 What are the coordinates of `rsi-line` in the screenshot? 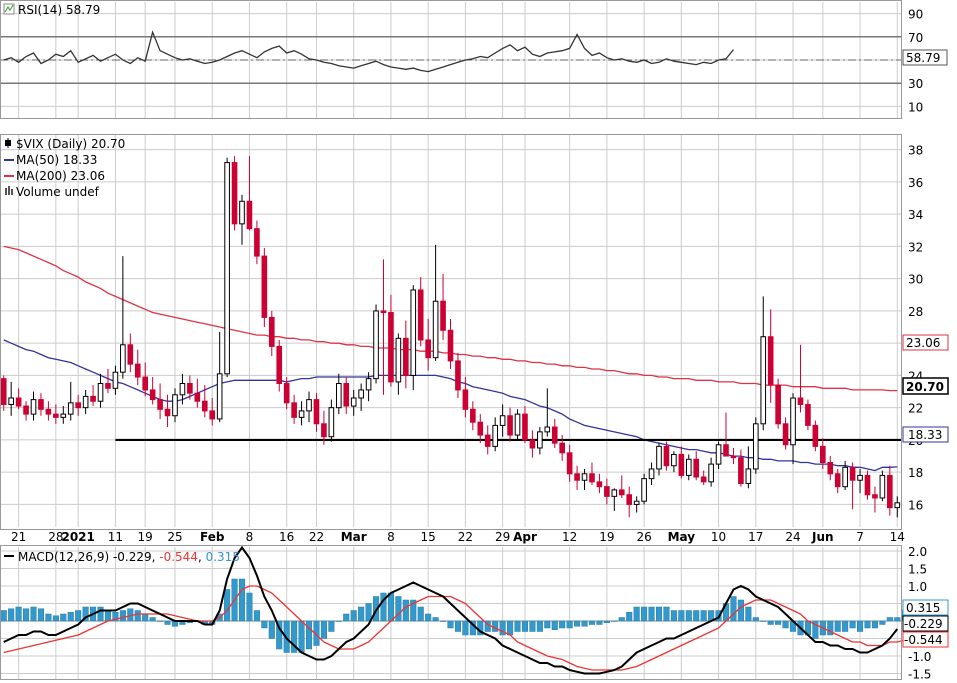 It's located at (369, 51).